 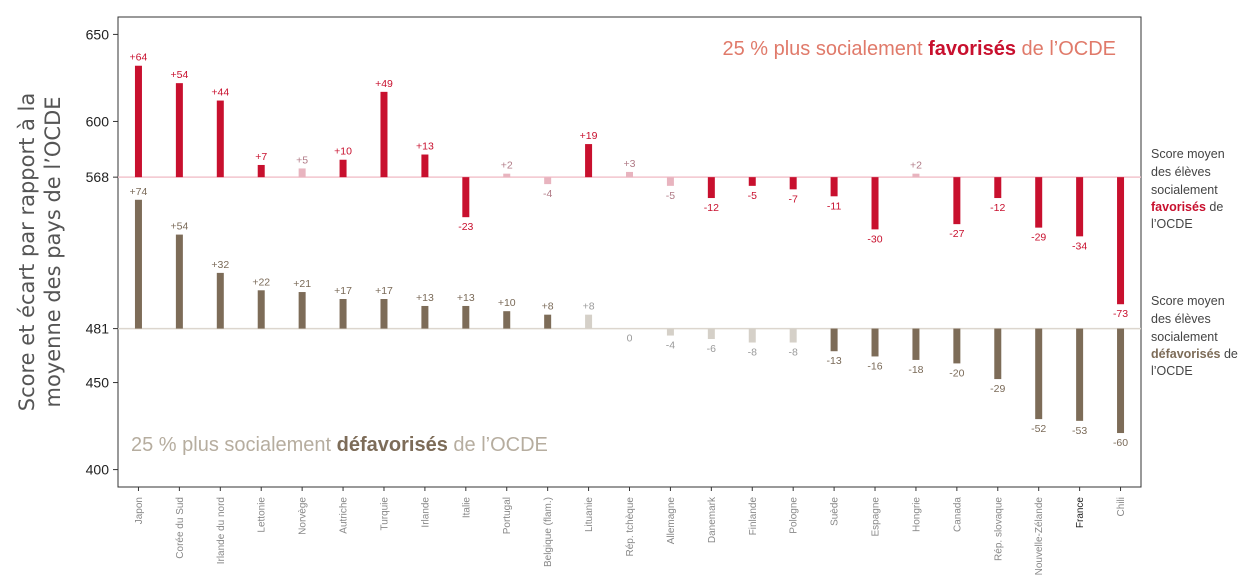 I want to click on side-top-line1: Score moyen, so click(x=1188, y=154).